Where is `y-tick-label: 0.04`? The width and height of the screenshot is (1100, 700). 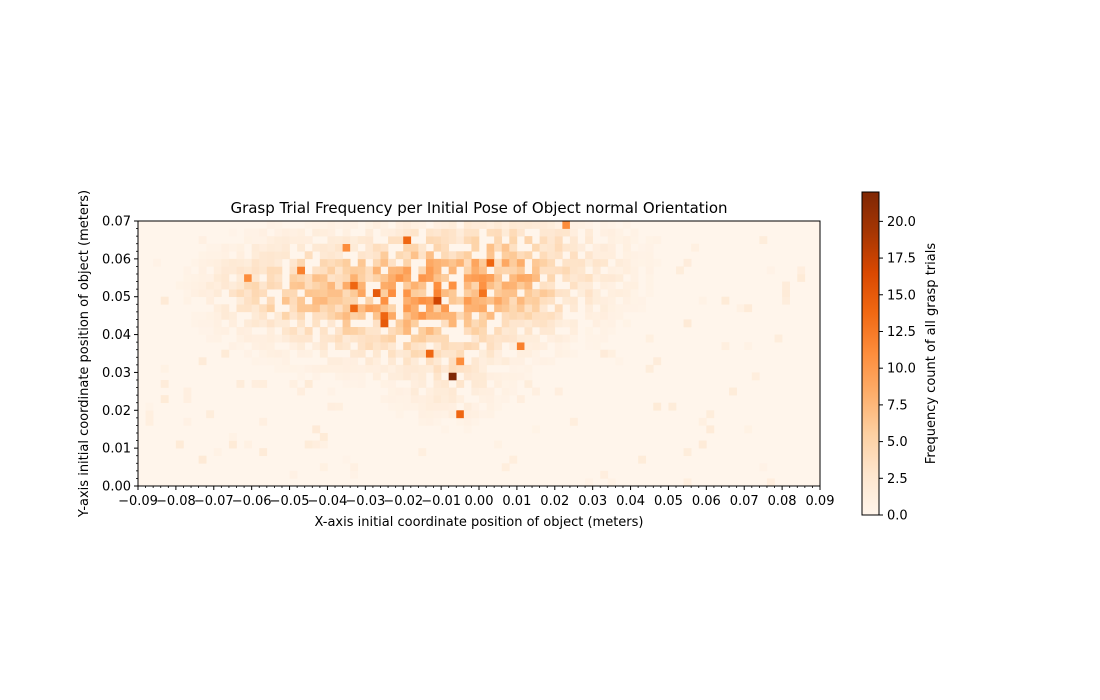
y-tick-label: 0.04 is located at coordinates (116, 335).